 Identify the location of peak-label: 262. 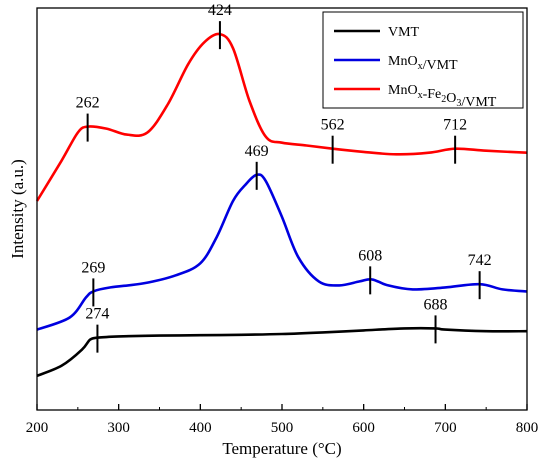
(88, 103).